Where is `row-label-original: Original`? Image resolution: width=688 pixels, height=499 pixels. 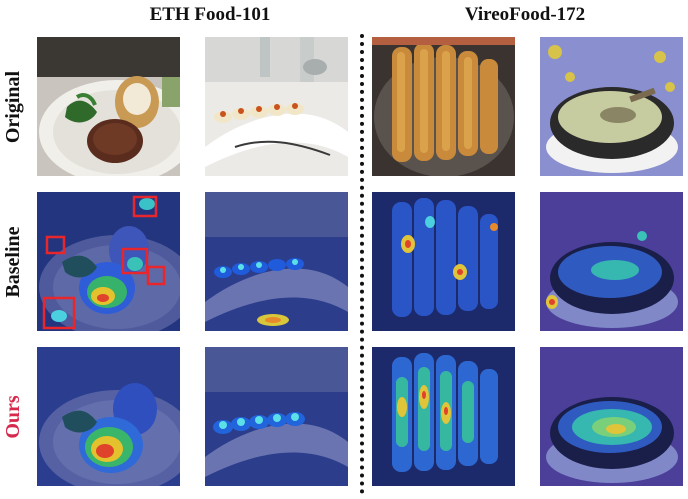 row-label-original: Original is located at coordinates (13, 107).